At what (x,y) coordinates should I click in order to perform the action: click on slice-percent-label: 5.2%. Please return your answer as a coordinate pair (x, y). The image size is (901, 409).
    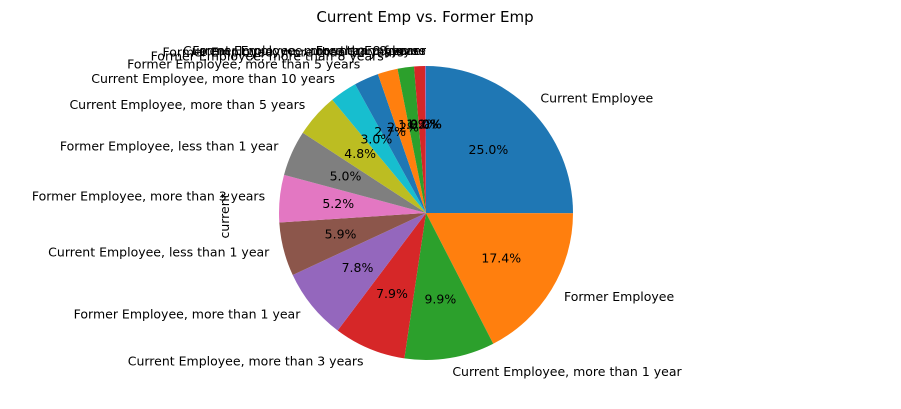
    Looking at the image, I should click on (338, 203).